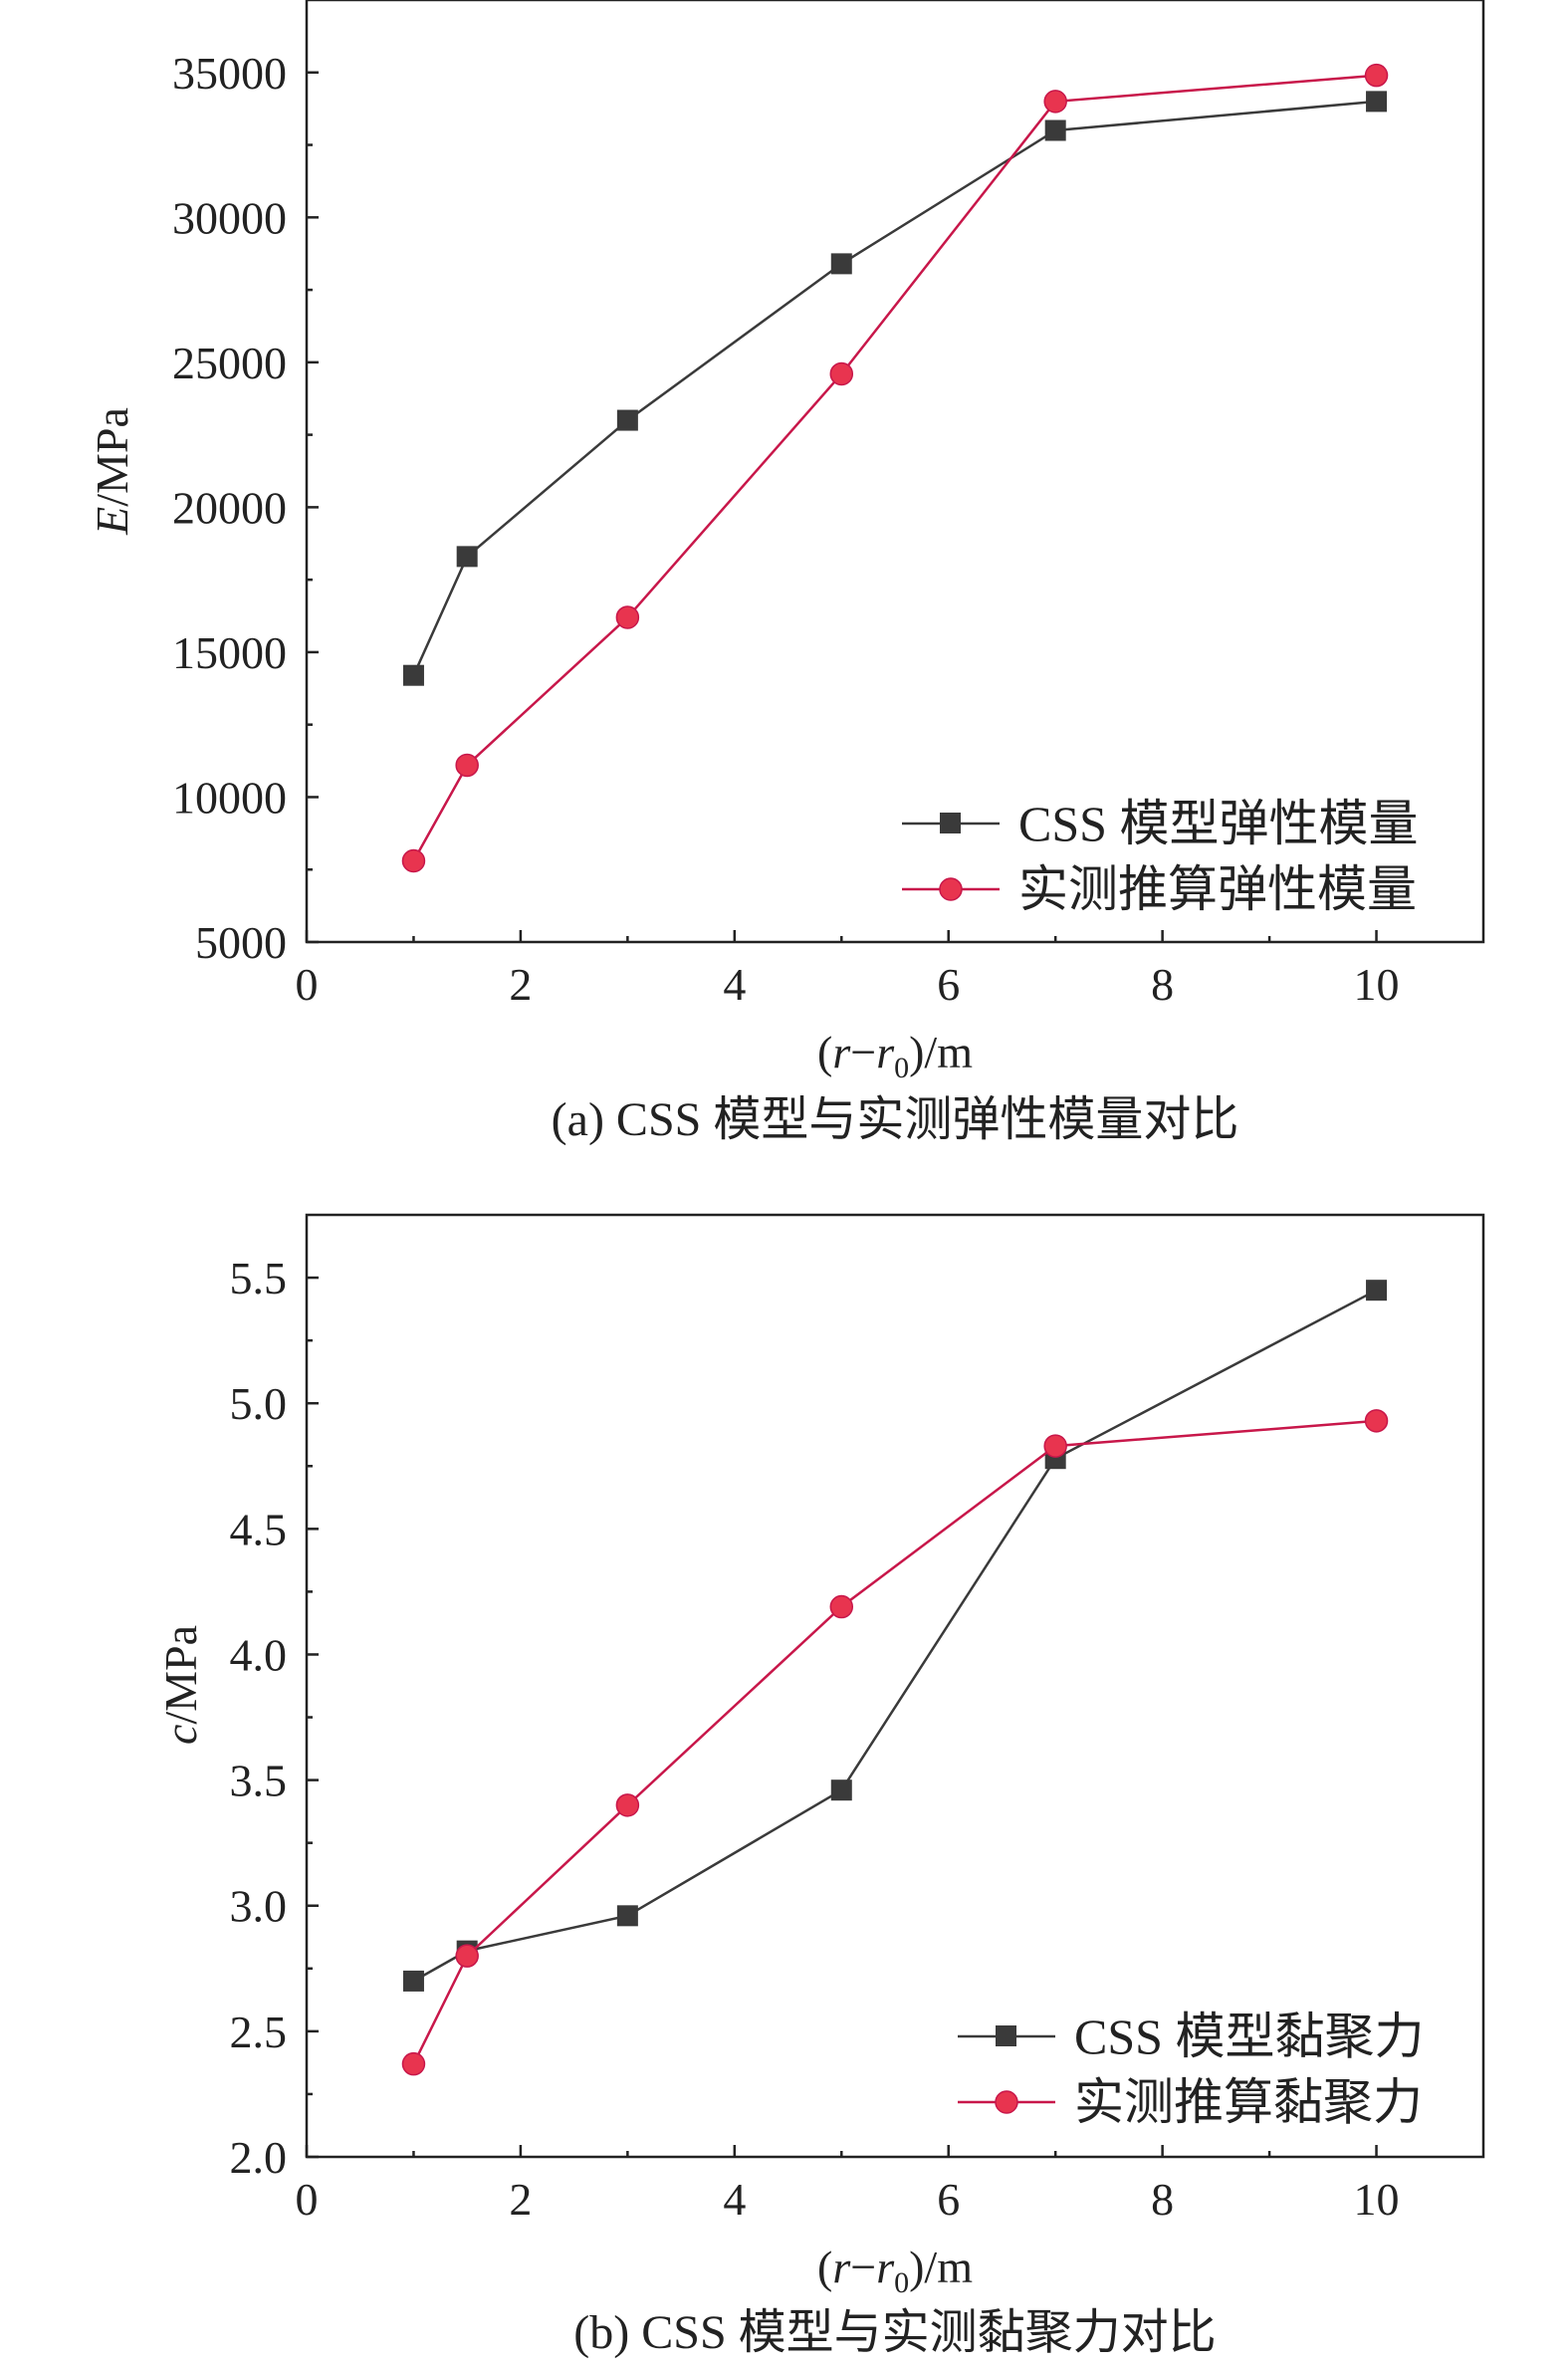 The height and width of the screenshot is (2368, 1568). Describe the element at coordinates (842, 1052) in the screenshot. I see `chart-a-xlabel-r: r` at that location.